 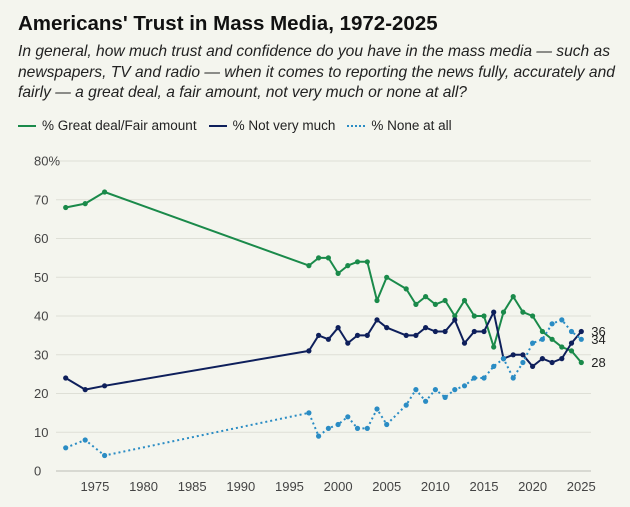 I want to click on x-tick-label: 2010, so click(x=435, y=486).